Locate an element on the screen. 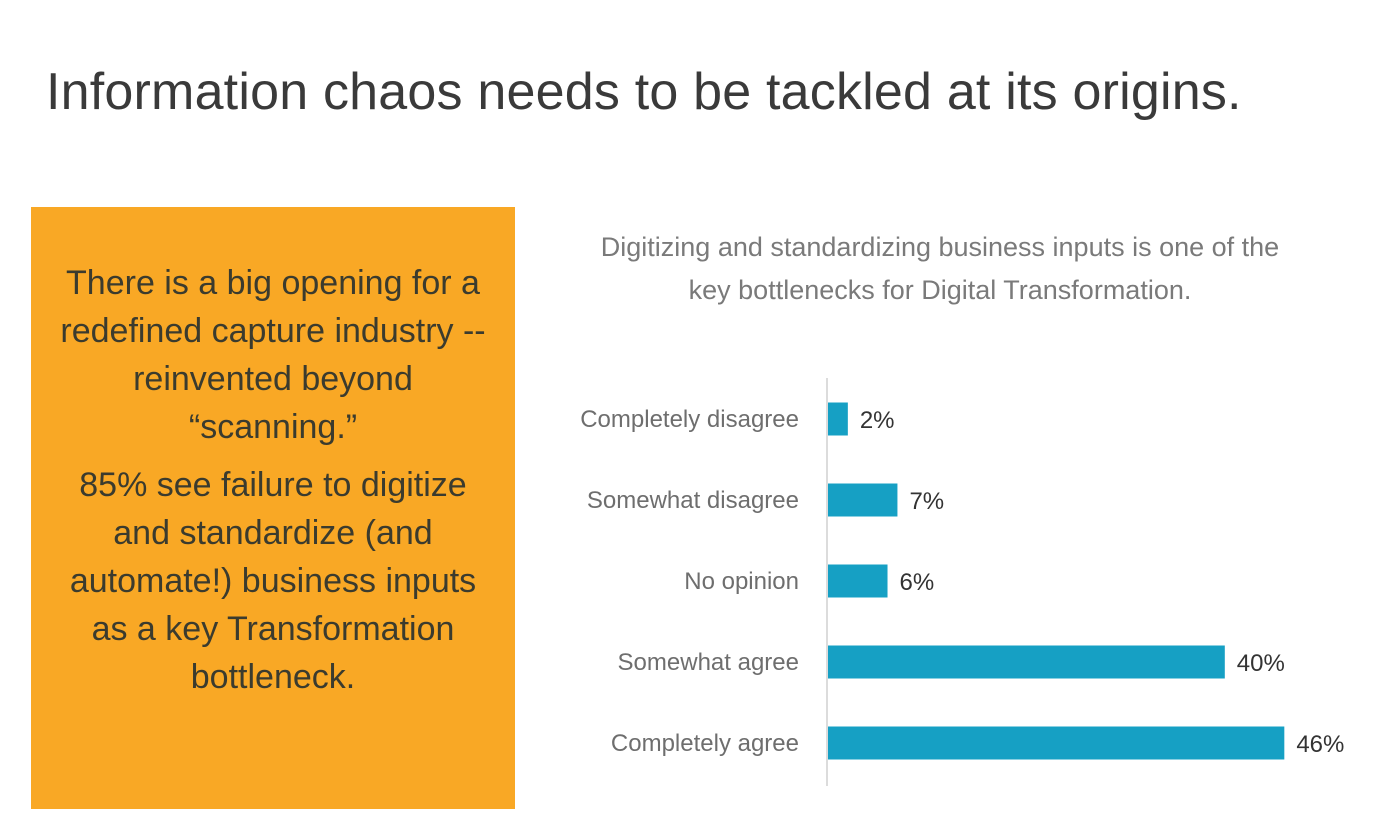 The height and width of the screenshot is (834, 1400). category-label-completely-disagree: Completely disagree is located at coordinates (689, 419).